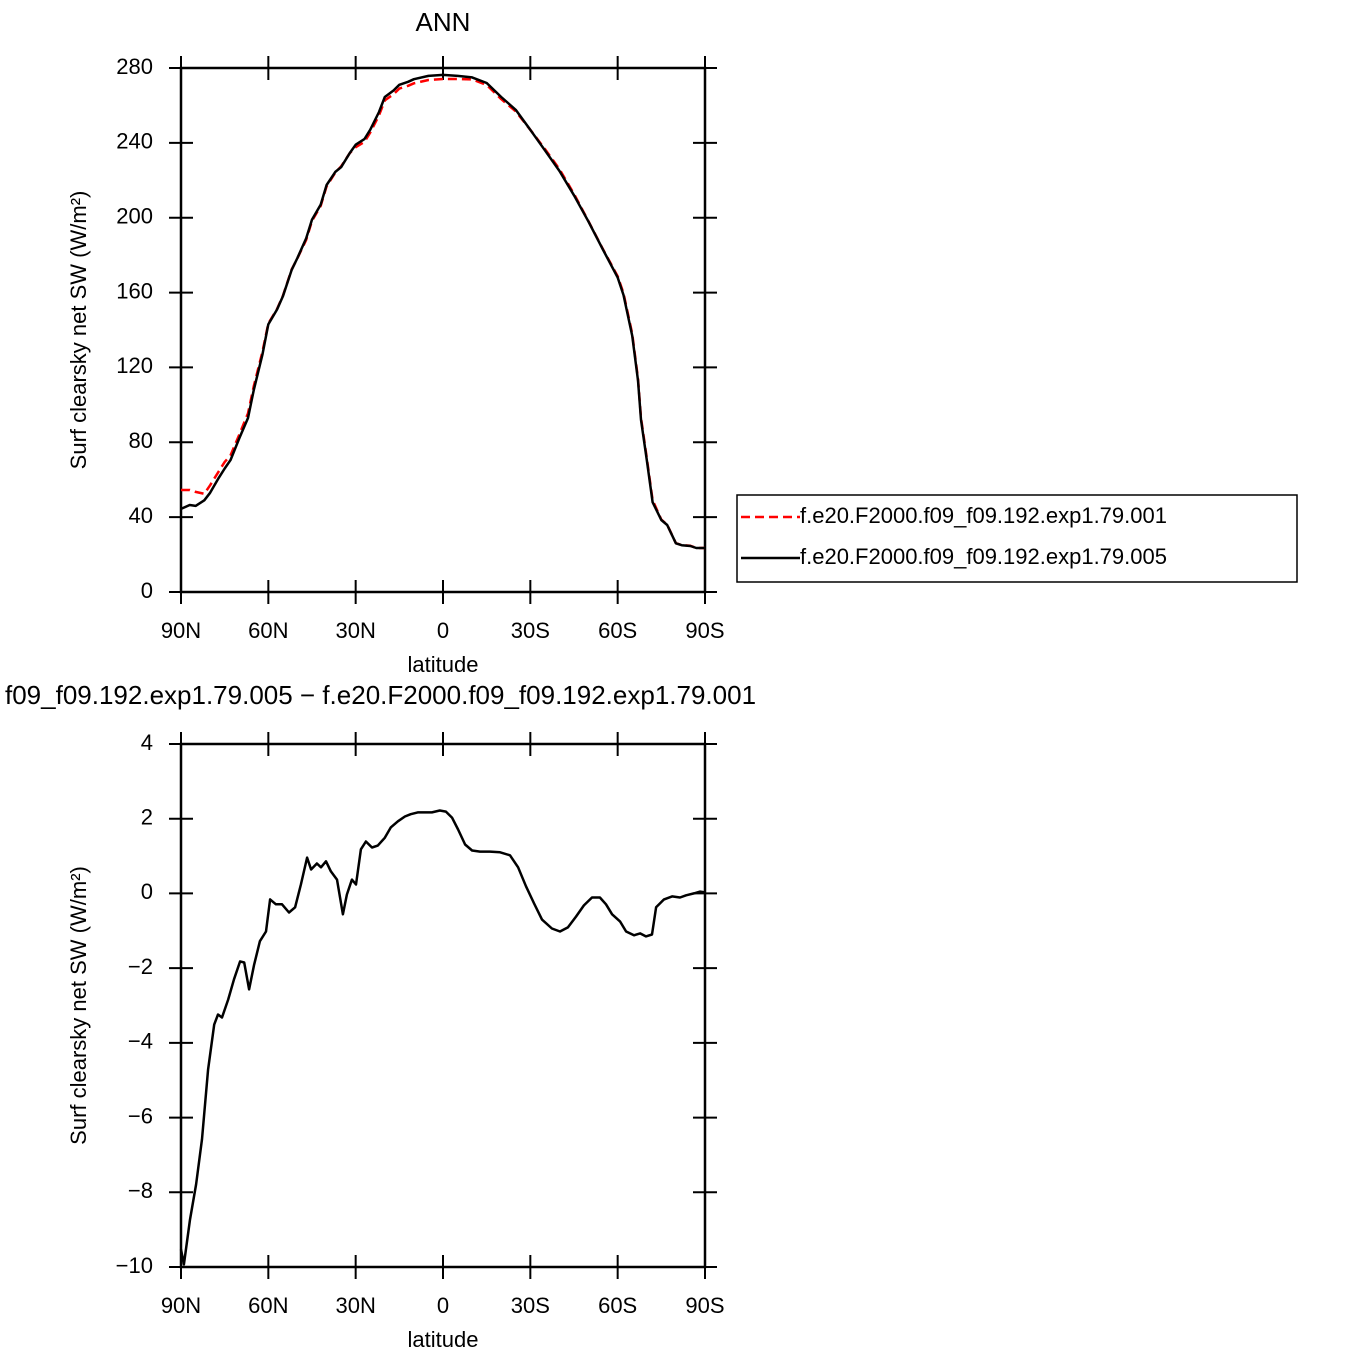  What do you see at coordinates (140, 1115) in the screenshot?
I see `y-tick-label: −6` at bounding box center [140, 1115].